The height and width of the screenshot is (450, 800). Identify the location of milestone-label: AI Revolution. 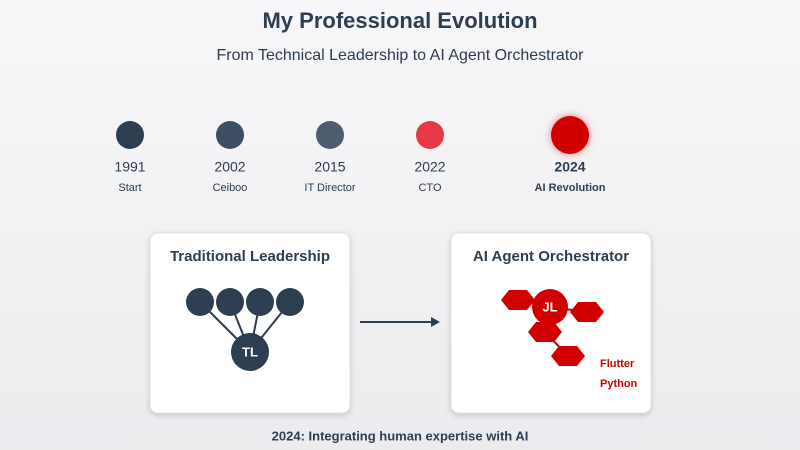
(570, 188).